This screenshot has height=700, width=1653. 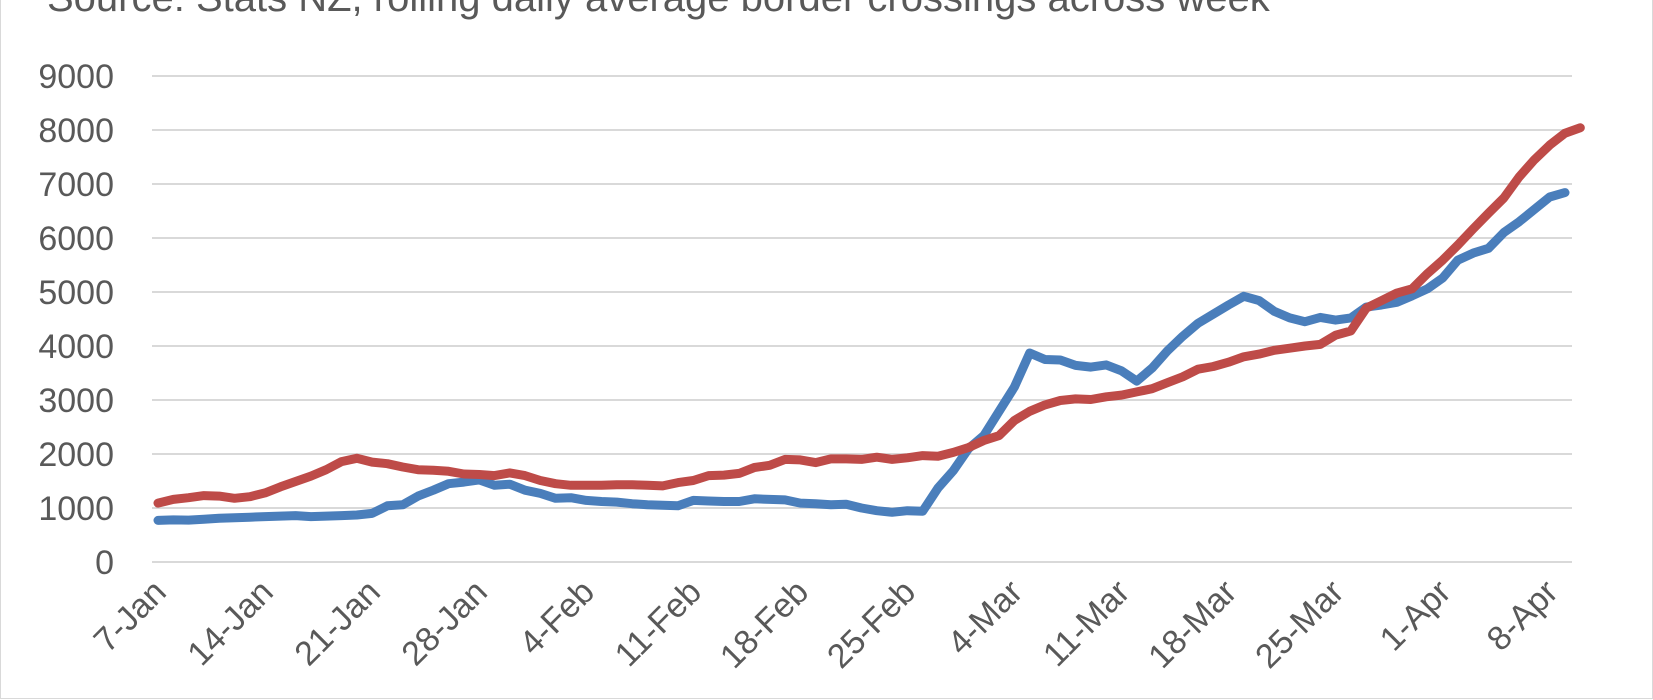 I want to click on y-tick-label: 2000, so click(x=76, y=455).